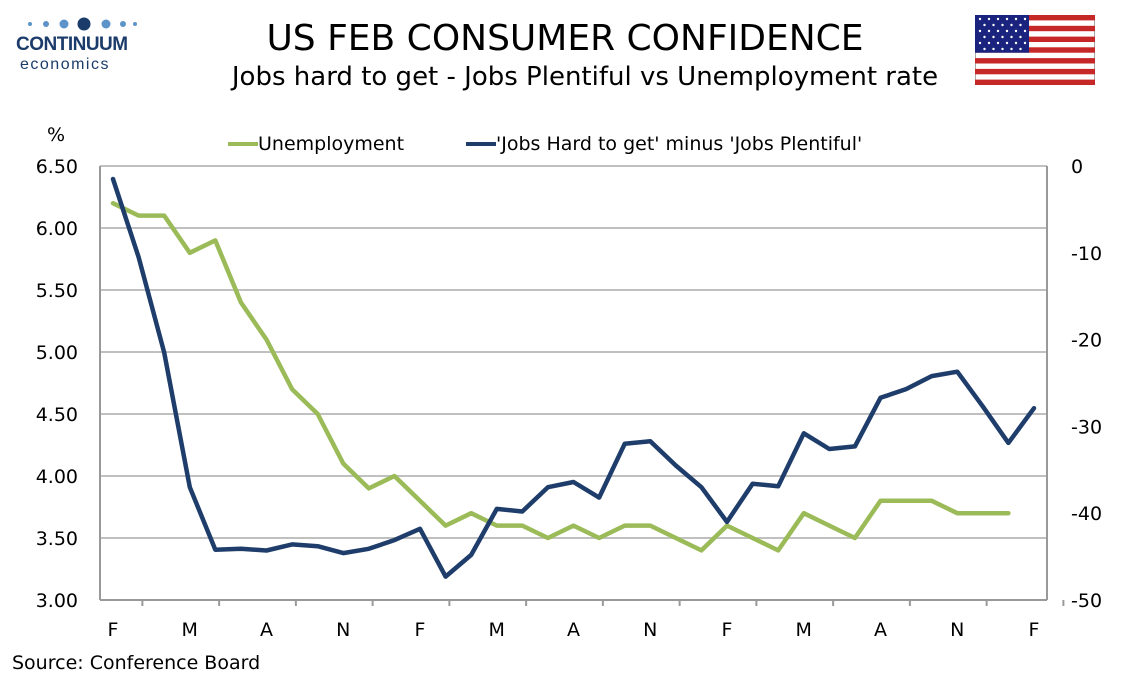 Image resolution: width=1134 pixels, height=680 pixels. What do you see at coordinates (56, 135) in the screenshot?
I see `left-axis-label: %` at bounding box center [56, 135].